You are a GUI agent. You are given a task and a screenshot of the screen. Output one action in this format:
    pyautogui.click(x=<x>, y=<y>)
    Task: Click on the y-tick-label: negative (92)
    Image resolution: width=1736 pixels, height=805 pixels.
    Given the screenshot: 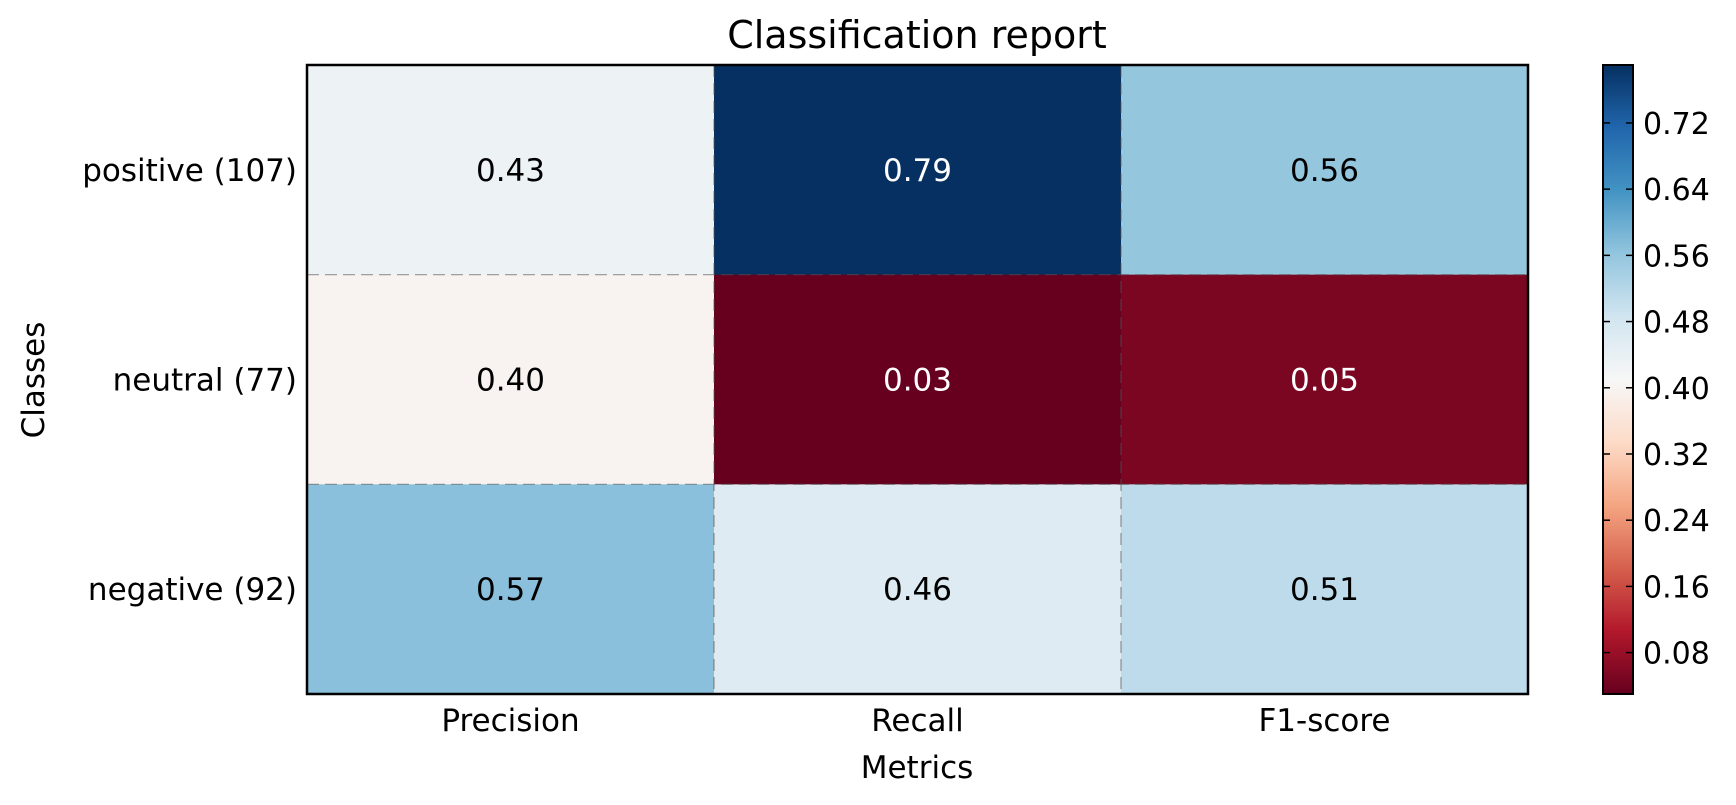 What is the action you would take?
    pyautogui.click(x=192, y=590)
    